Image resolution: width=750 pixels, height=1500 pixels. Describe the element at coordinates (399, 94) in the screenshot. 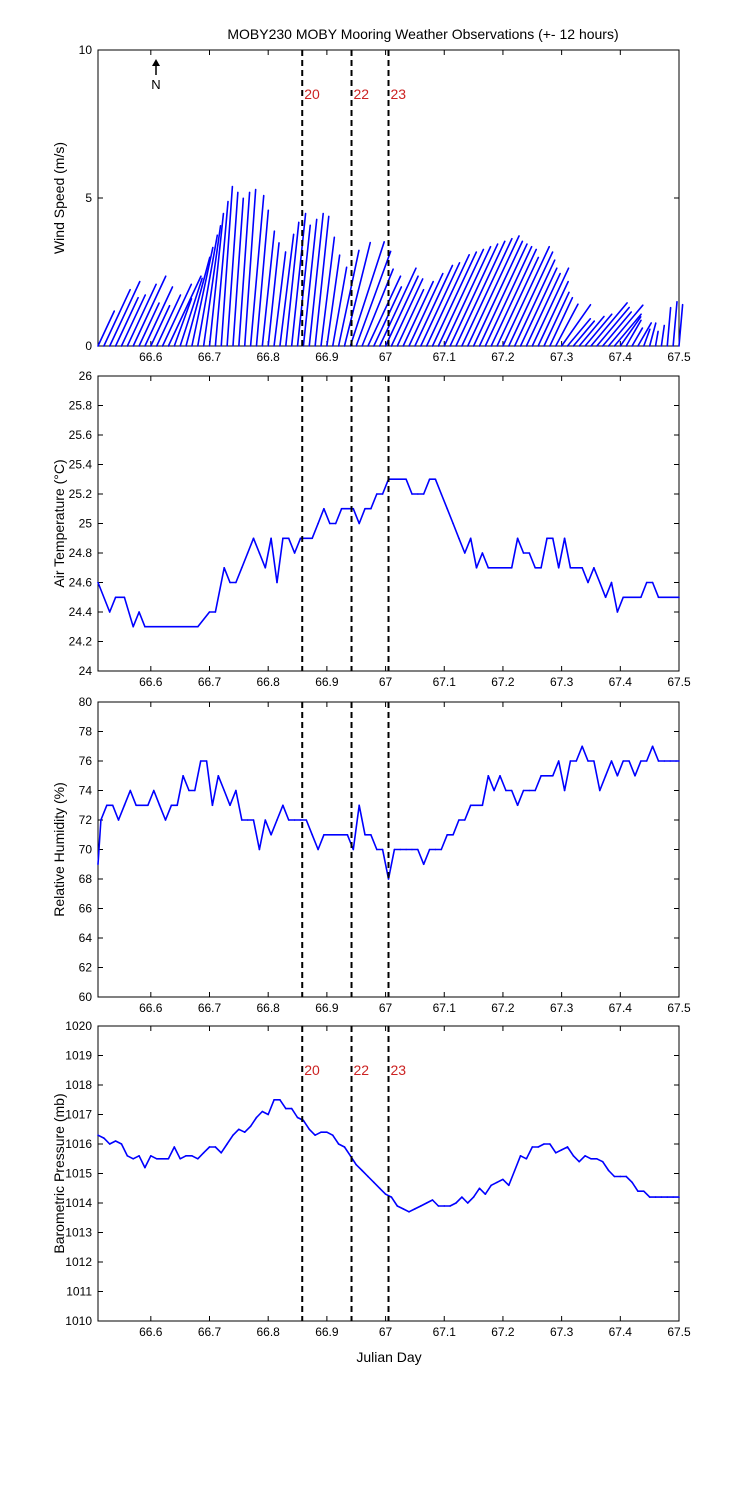

I see `event-marker-label: 23` at that location.